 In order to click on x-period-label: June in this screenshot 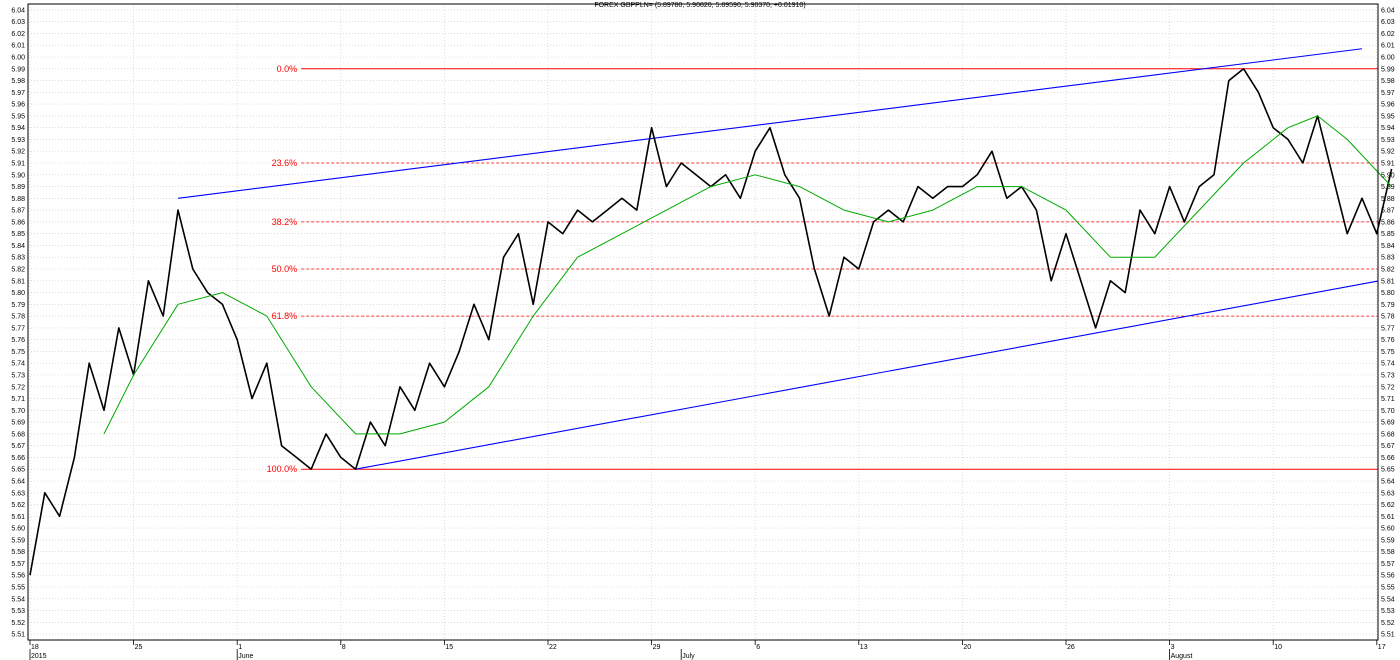, I will do `click(245, 656)`.